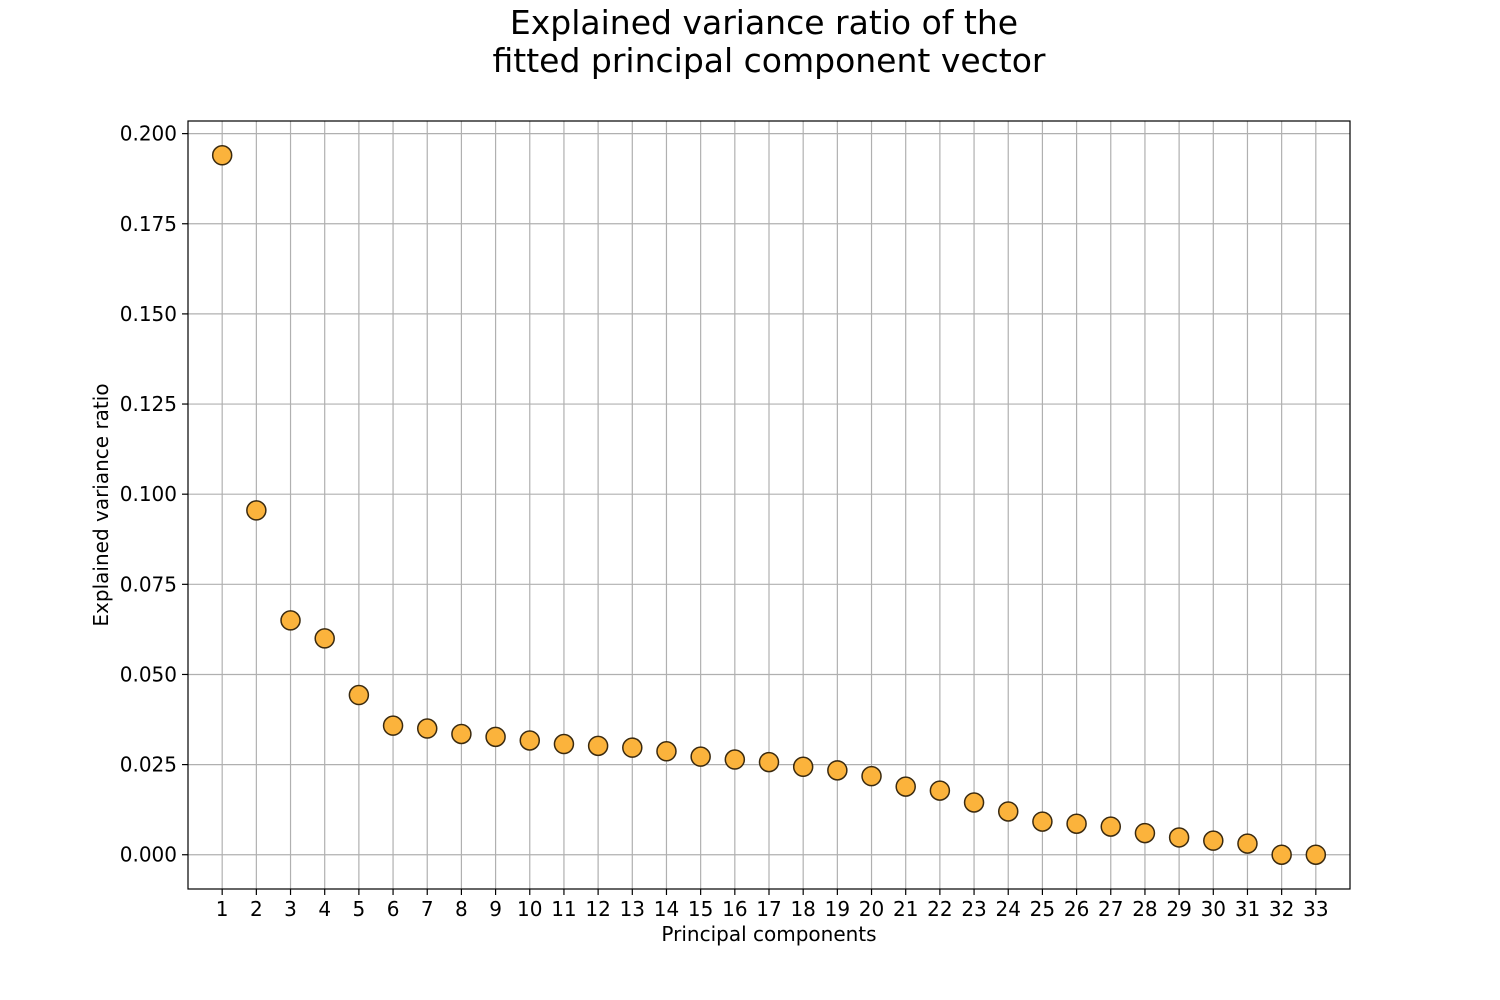  I want to click on x-tick-label: 12, so click(597, 909).